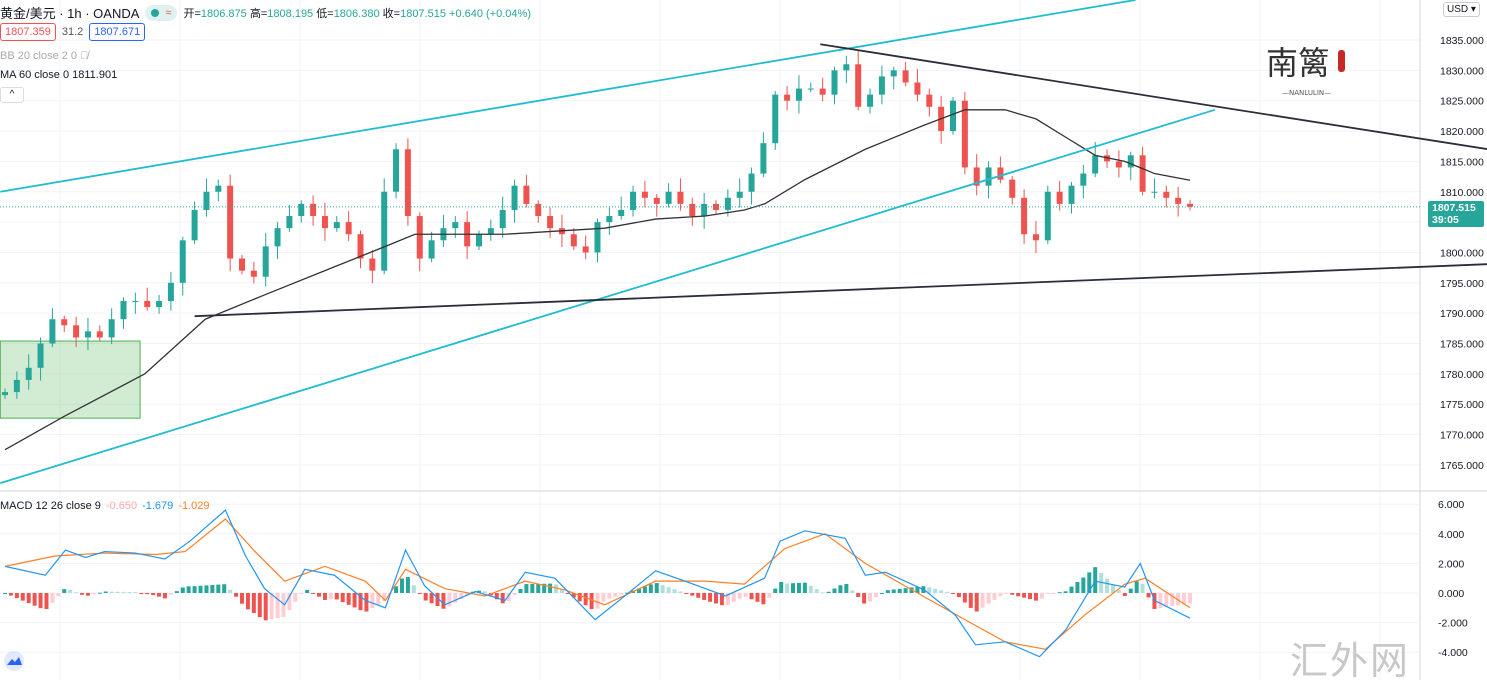  Describe the element at coordinates (161, 12) in the screenshot. I see `market-status-pill: ≈` at that location.